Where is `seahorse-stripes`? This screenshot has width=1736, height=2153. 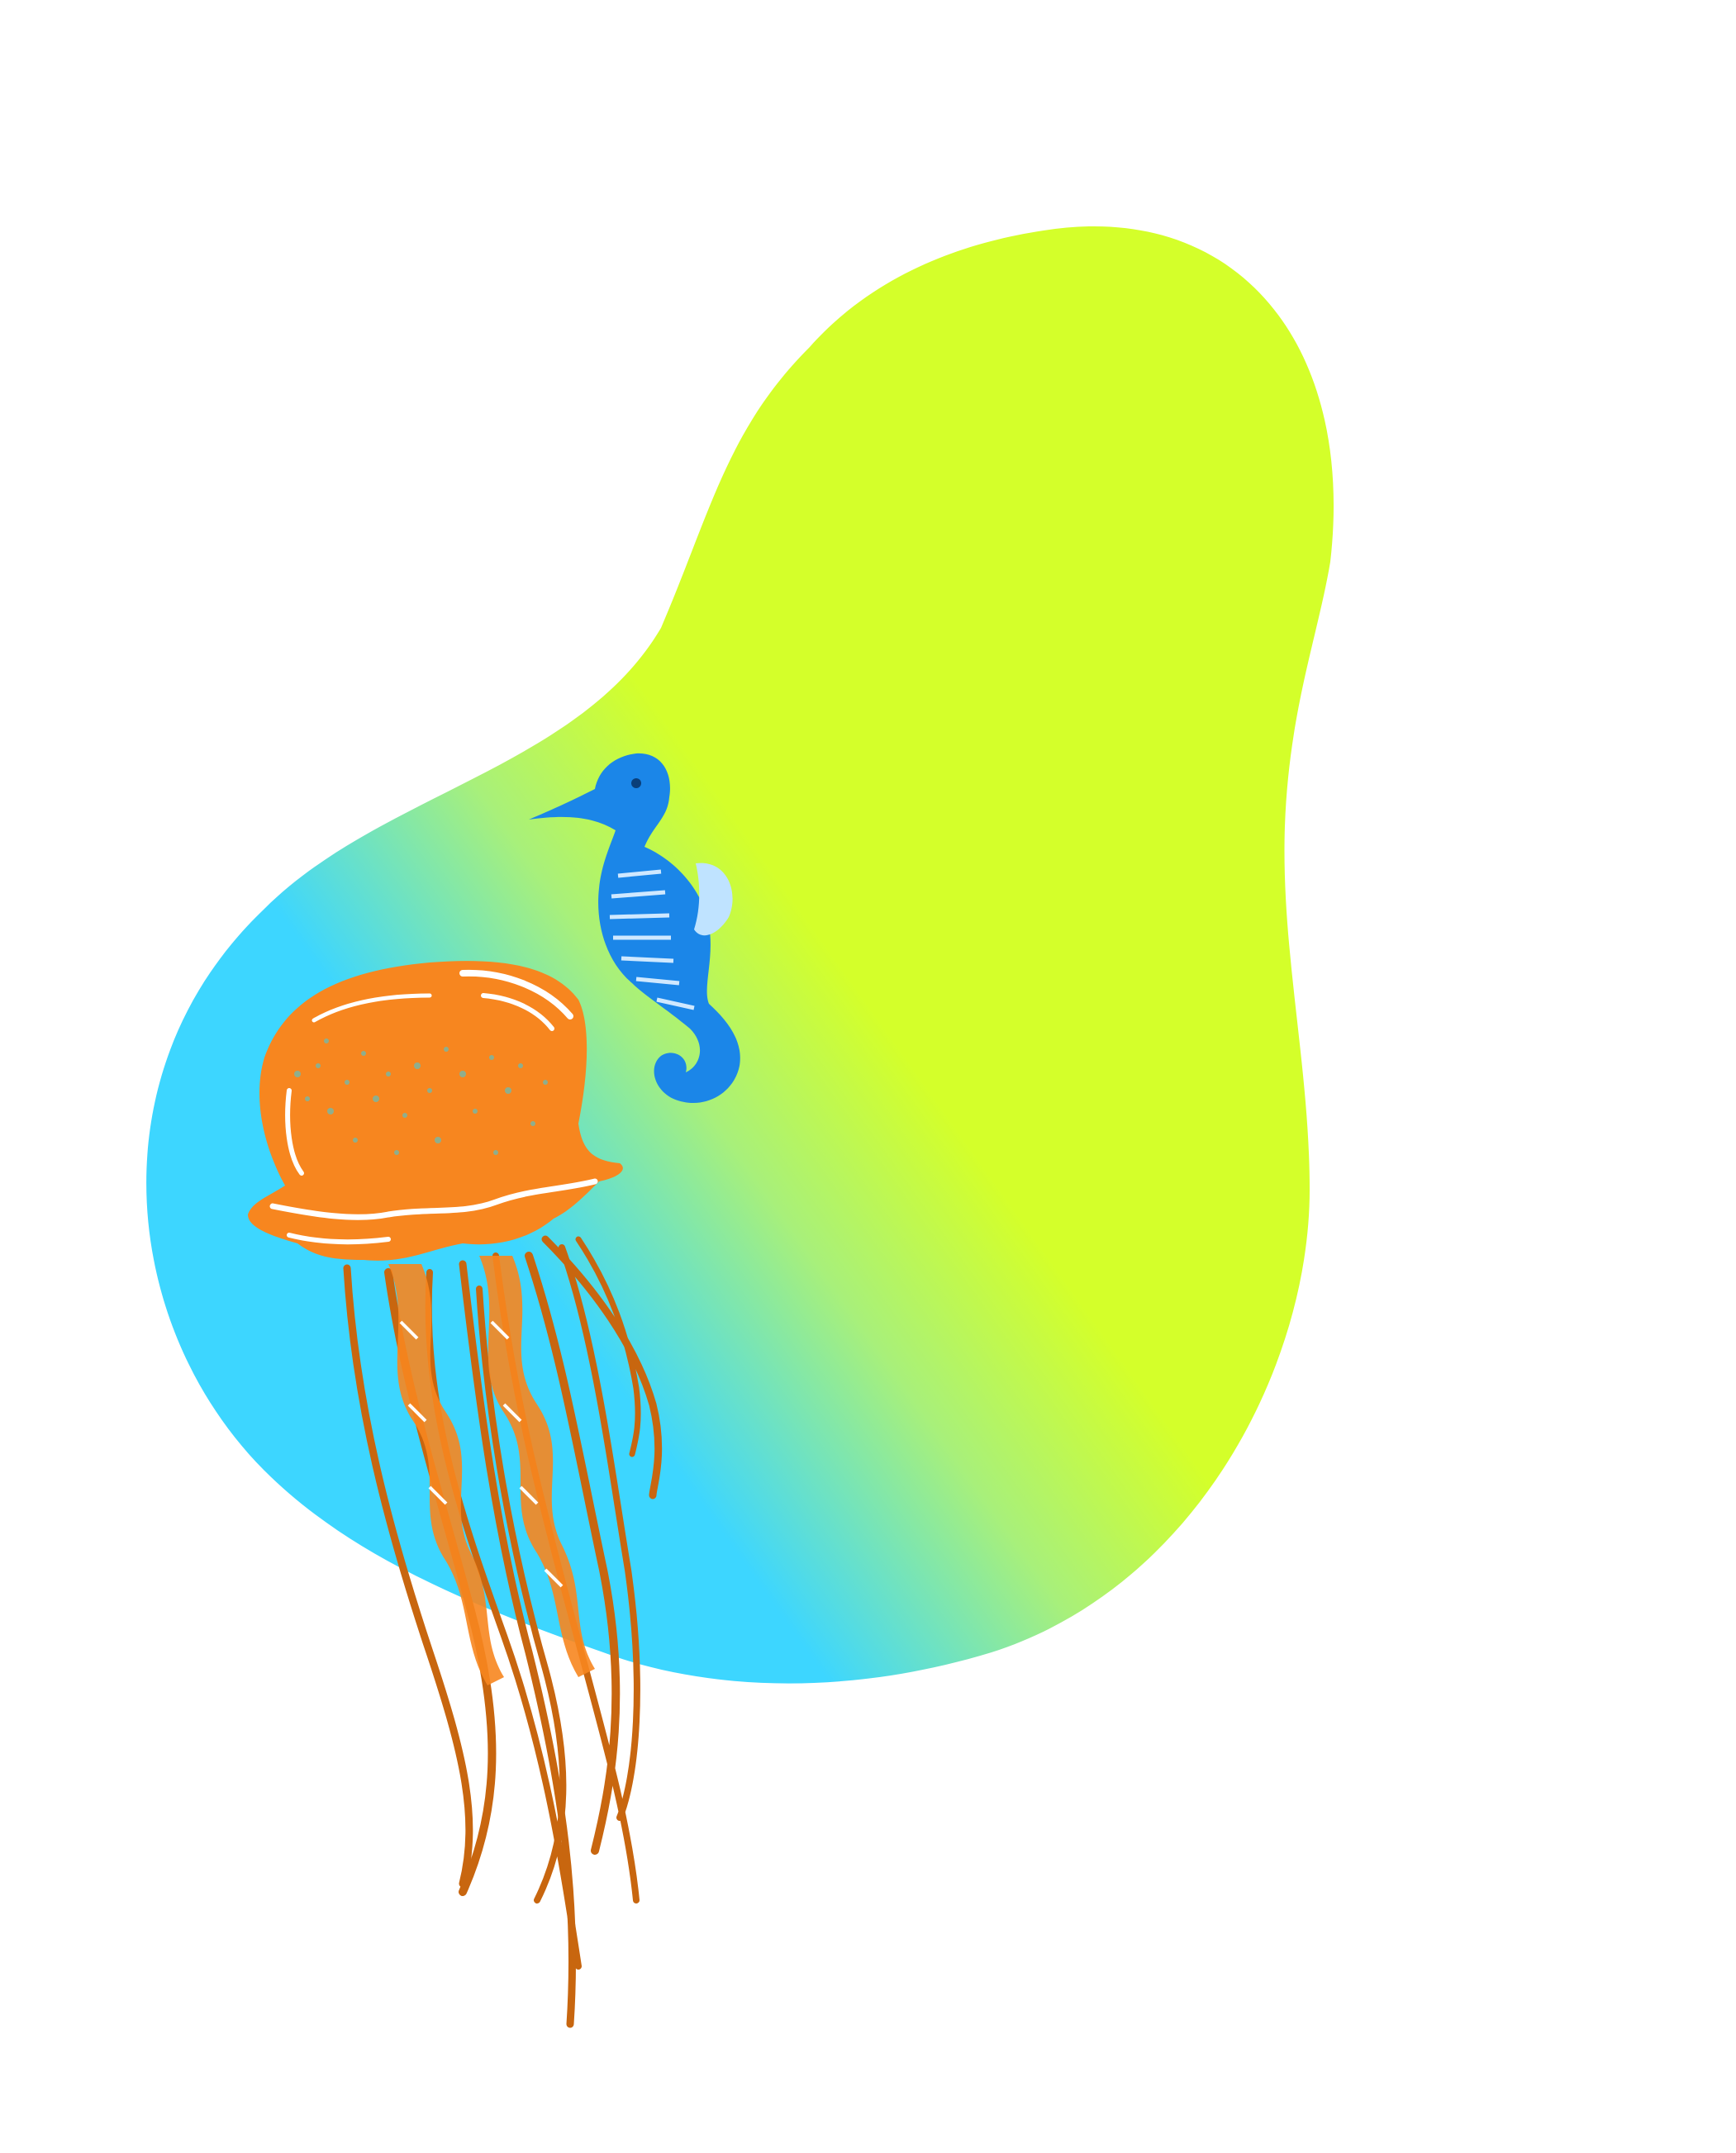
seahorse-stripes is located at coordinates (652, 939).